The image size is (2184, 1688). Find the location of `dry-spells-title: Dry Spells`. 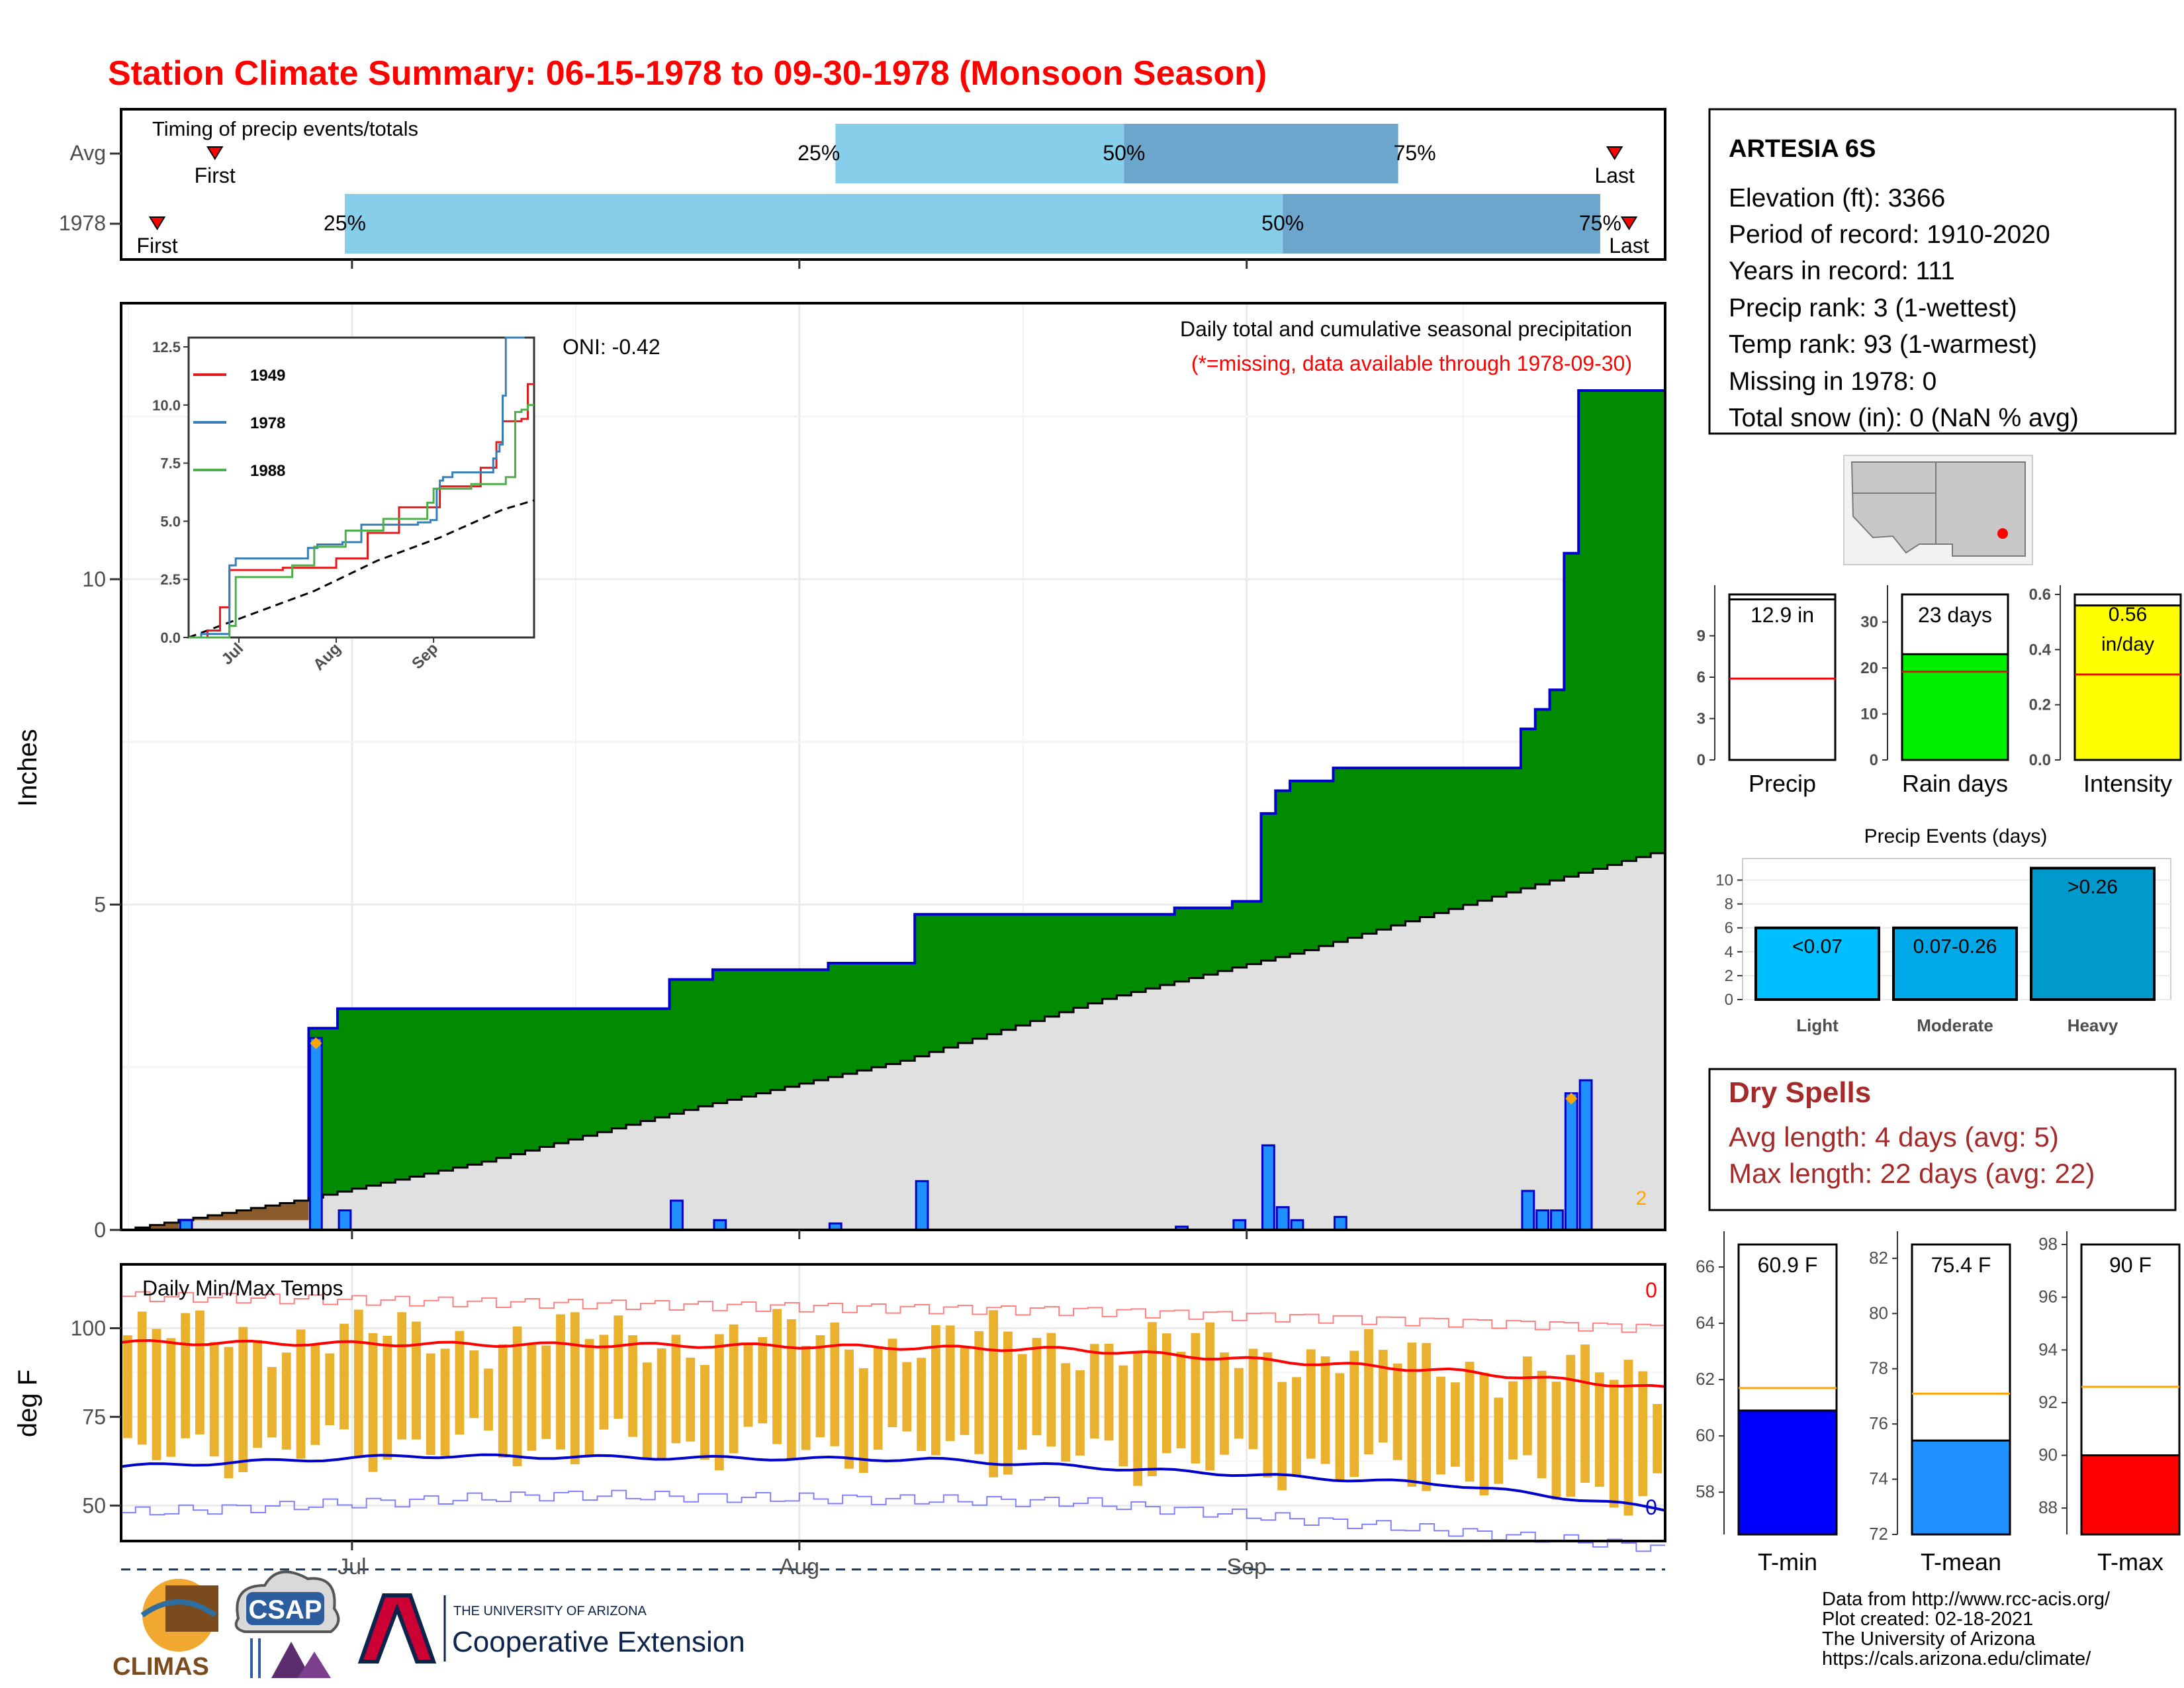

dry-spells-title: Dry Spells is located at coordinates (1800, 1092).